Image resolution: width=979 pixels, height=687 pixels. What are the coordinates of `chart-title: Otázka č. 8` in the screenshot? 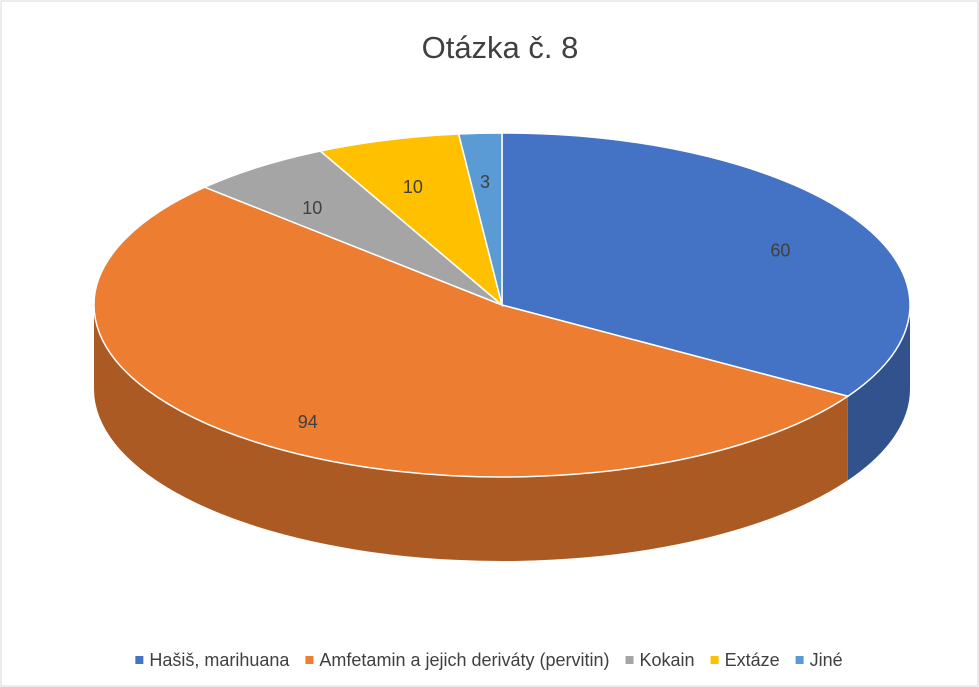 It's located at (500, 47).